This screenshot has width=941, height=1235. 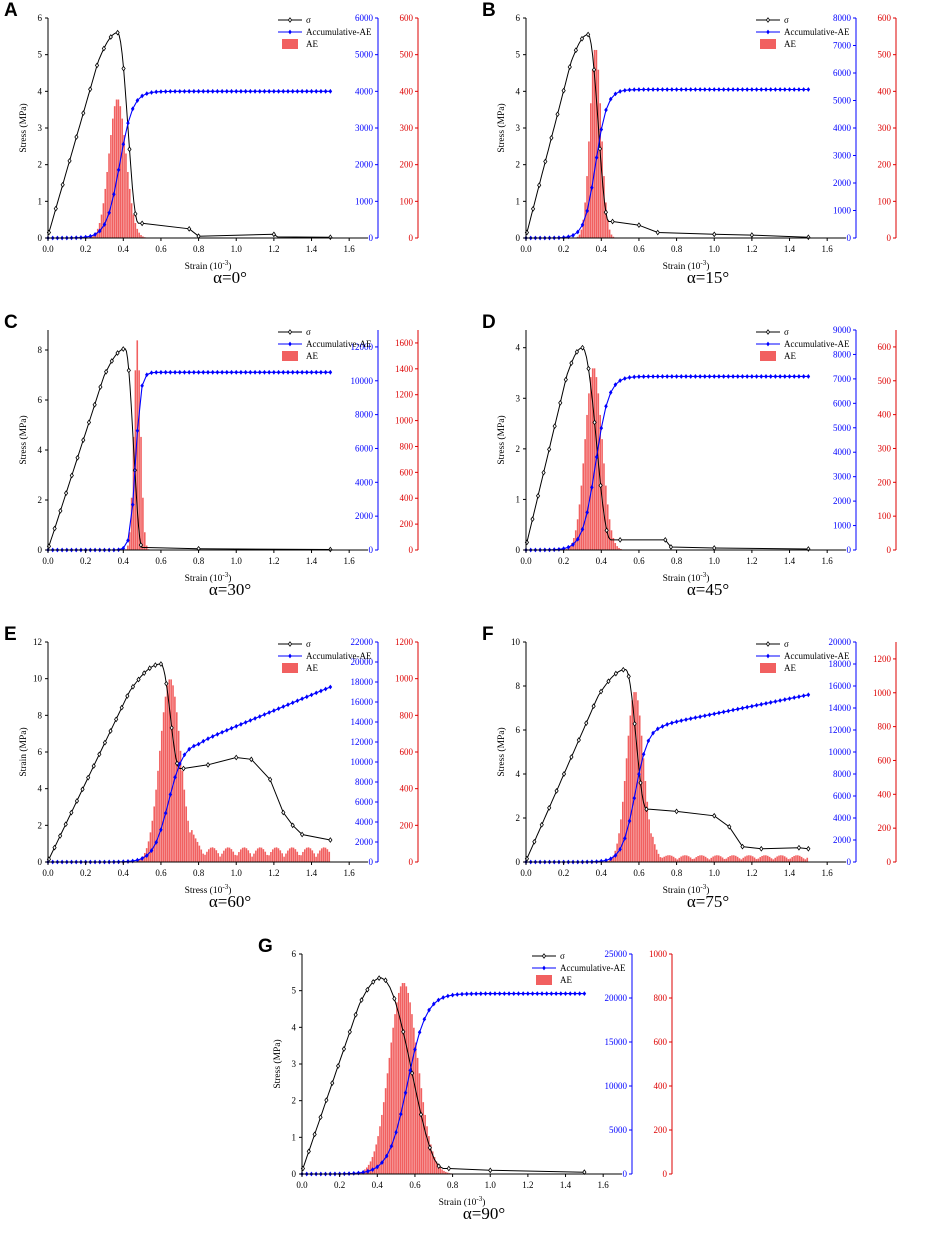 I want to click on legend-stress-label: σ, so click(x=786, y=332).